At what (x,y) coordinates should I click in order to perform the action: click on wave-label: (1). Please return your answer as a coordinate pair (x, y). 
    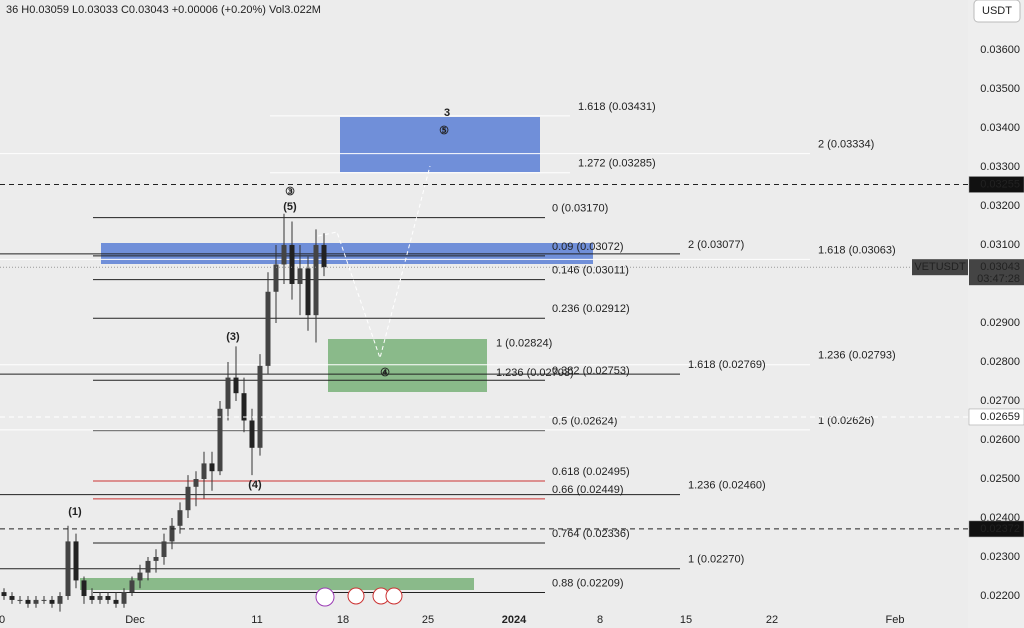
    Looking at the image, I should click on (75, 512).